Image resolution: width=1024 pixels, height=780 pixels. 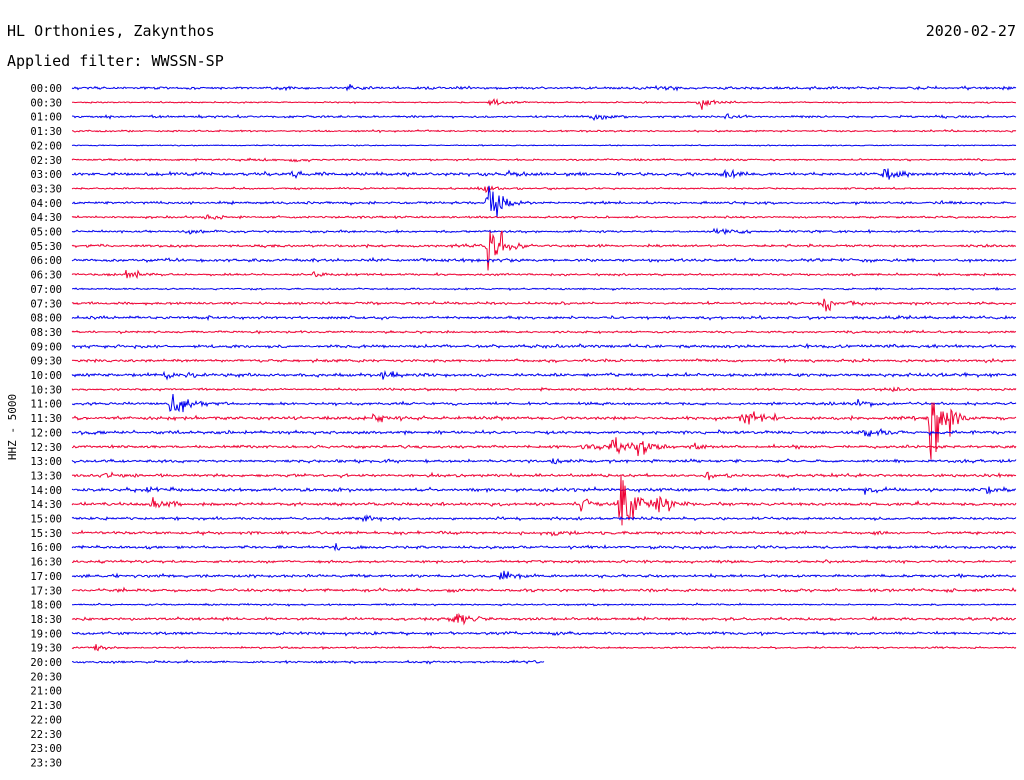 What do you see at coordinates (46, 204) in the screenshot?
I see `time-tick-label: 04:00` at bounding box center [46, 204].